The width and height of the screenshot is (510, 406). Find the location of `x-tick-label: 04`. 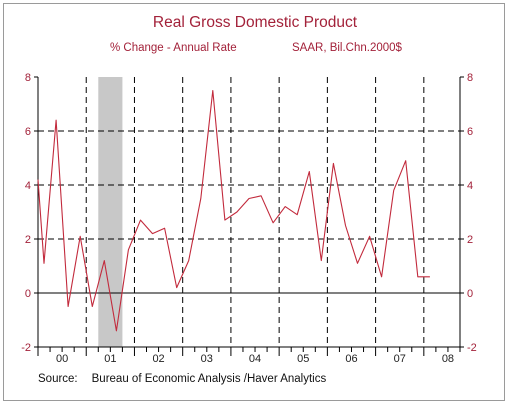

x-tick-label: 04 is located at coordinates (255, 359).